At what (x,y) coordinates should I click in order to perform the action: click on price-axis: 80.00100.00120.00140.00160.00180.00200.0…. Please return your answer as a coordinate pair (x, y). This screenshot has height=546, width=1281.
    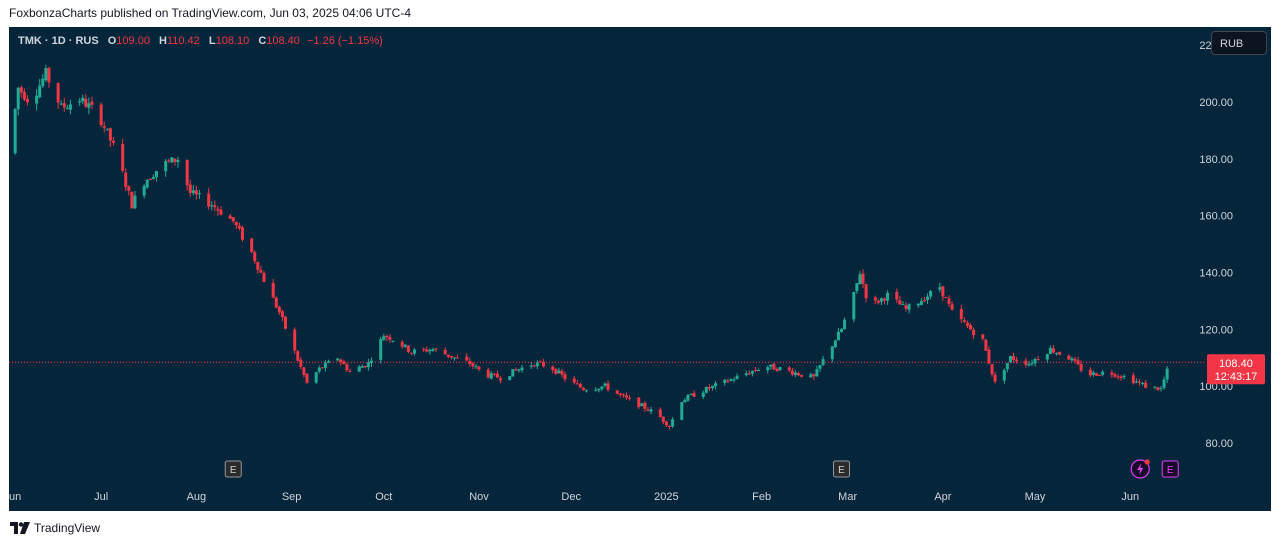
    Looking at the image, I should click on (1216, 245).